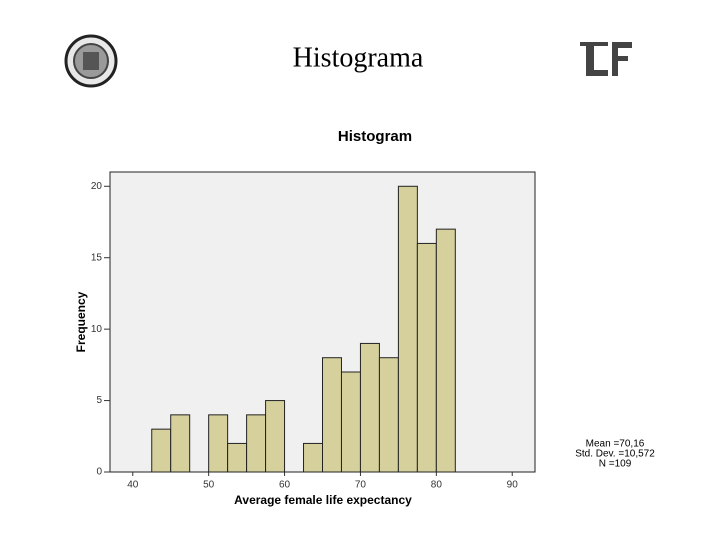  I want to click on stat-annotation: Std. Dev. =10,572, so click(615, 454).